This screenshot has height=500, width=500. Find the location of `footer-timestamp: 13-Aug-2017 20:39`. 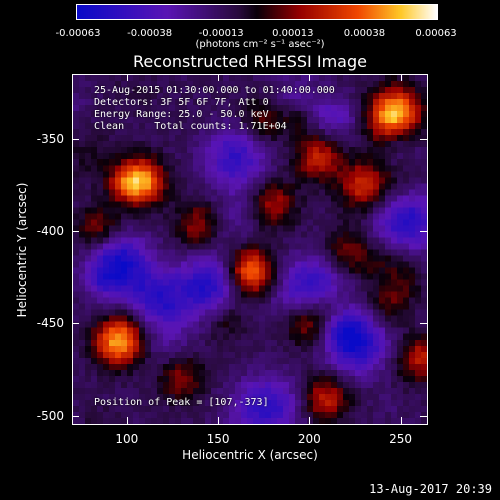

footer-timestamp: 13-Aug-2017 20:39 is located at coordinates (430, 489).